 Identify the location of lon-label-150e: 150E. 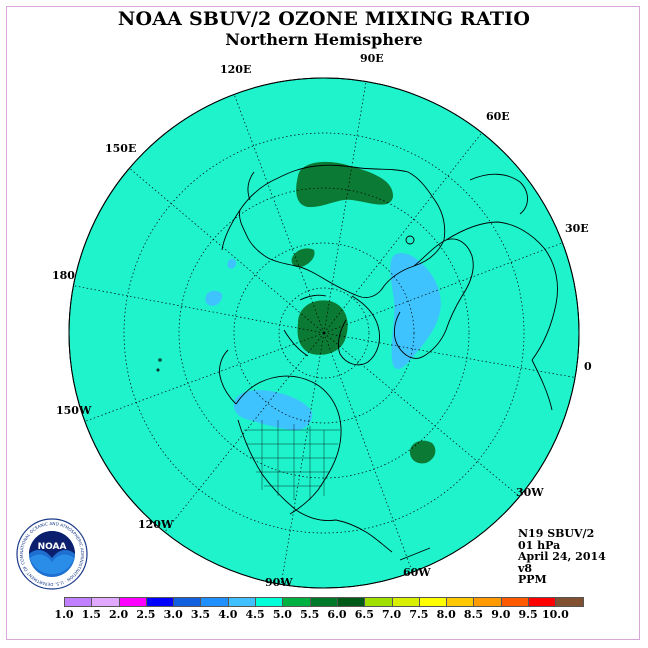
(120, 148).